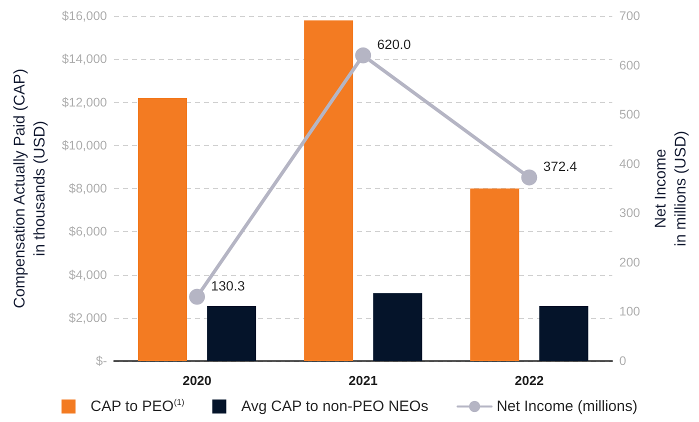 The height and width of the screenshot is (422, 699). What do you see at coordinates (560, 166) in the screenshot?
I see `data-label: 372.4` at bounding box center [560, 166].